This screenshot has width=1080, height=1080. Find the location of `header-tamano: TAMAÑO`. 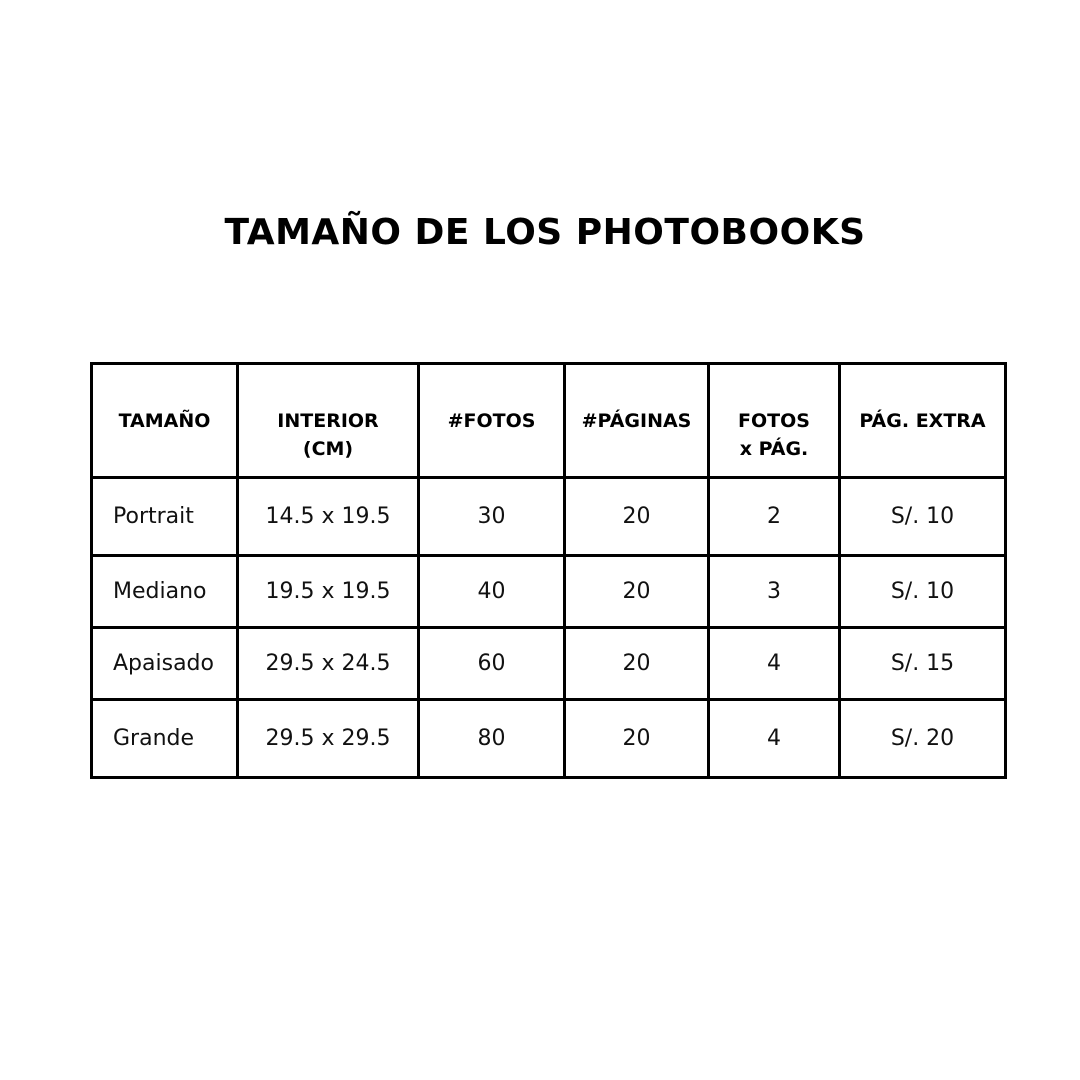

header-tamano: TAMAÑO is located at coordinates (164, 420).